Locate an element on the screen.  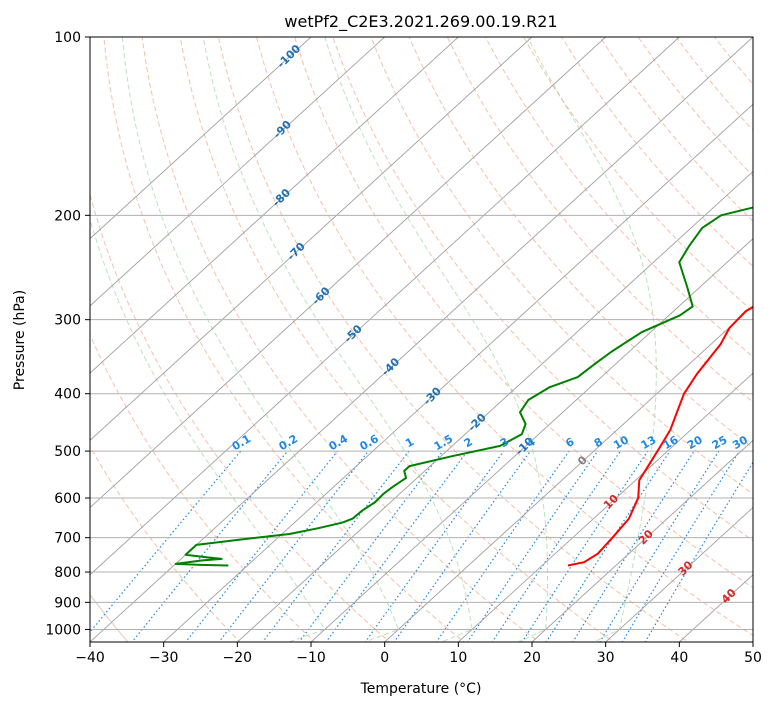
y-tick-label: 500 is located at coordinates (67, 452).